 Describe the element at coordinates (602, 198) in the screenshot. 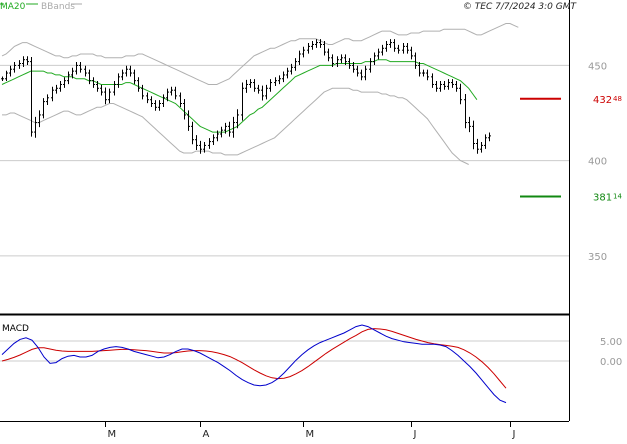

I see `support-label: 381` at that location.